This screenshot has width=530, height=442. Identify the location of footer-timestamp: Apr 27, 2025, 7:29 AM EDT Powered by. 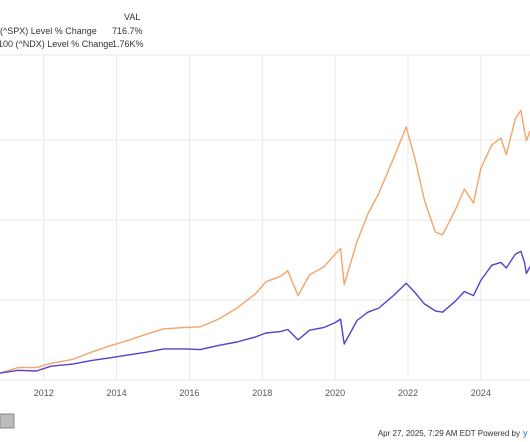
(449, 433).